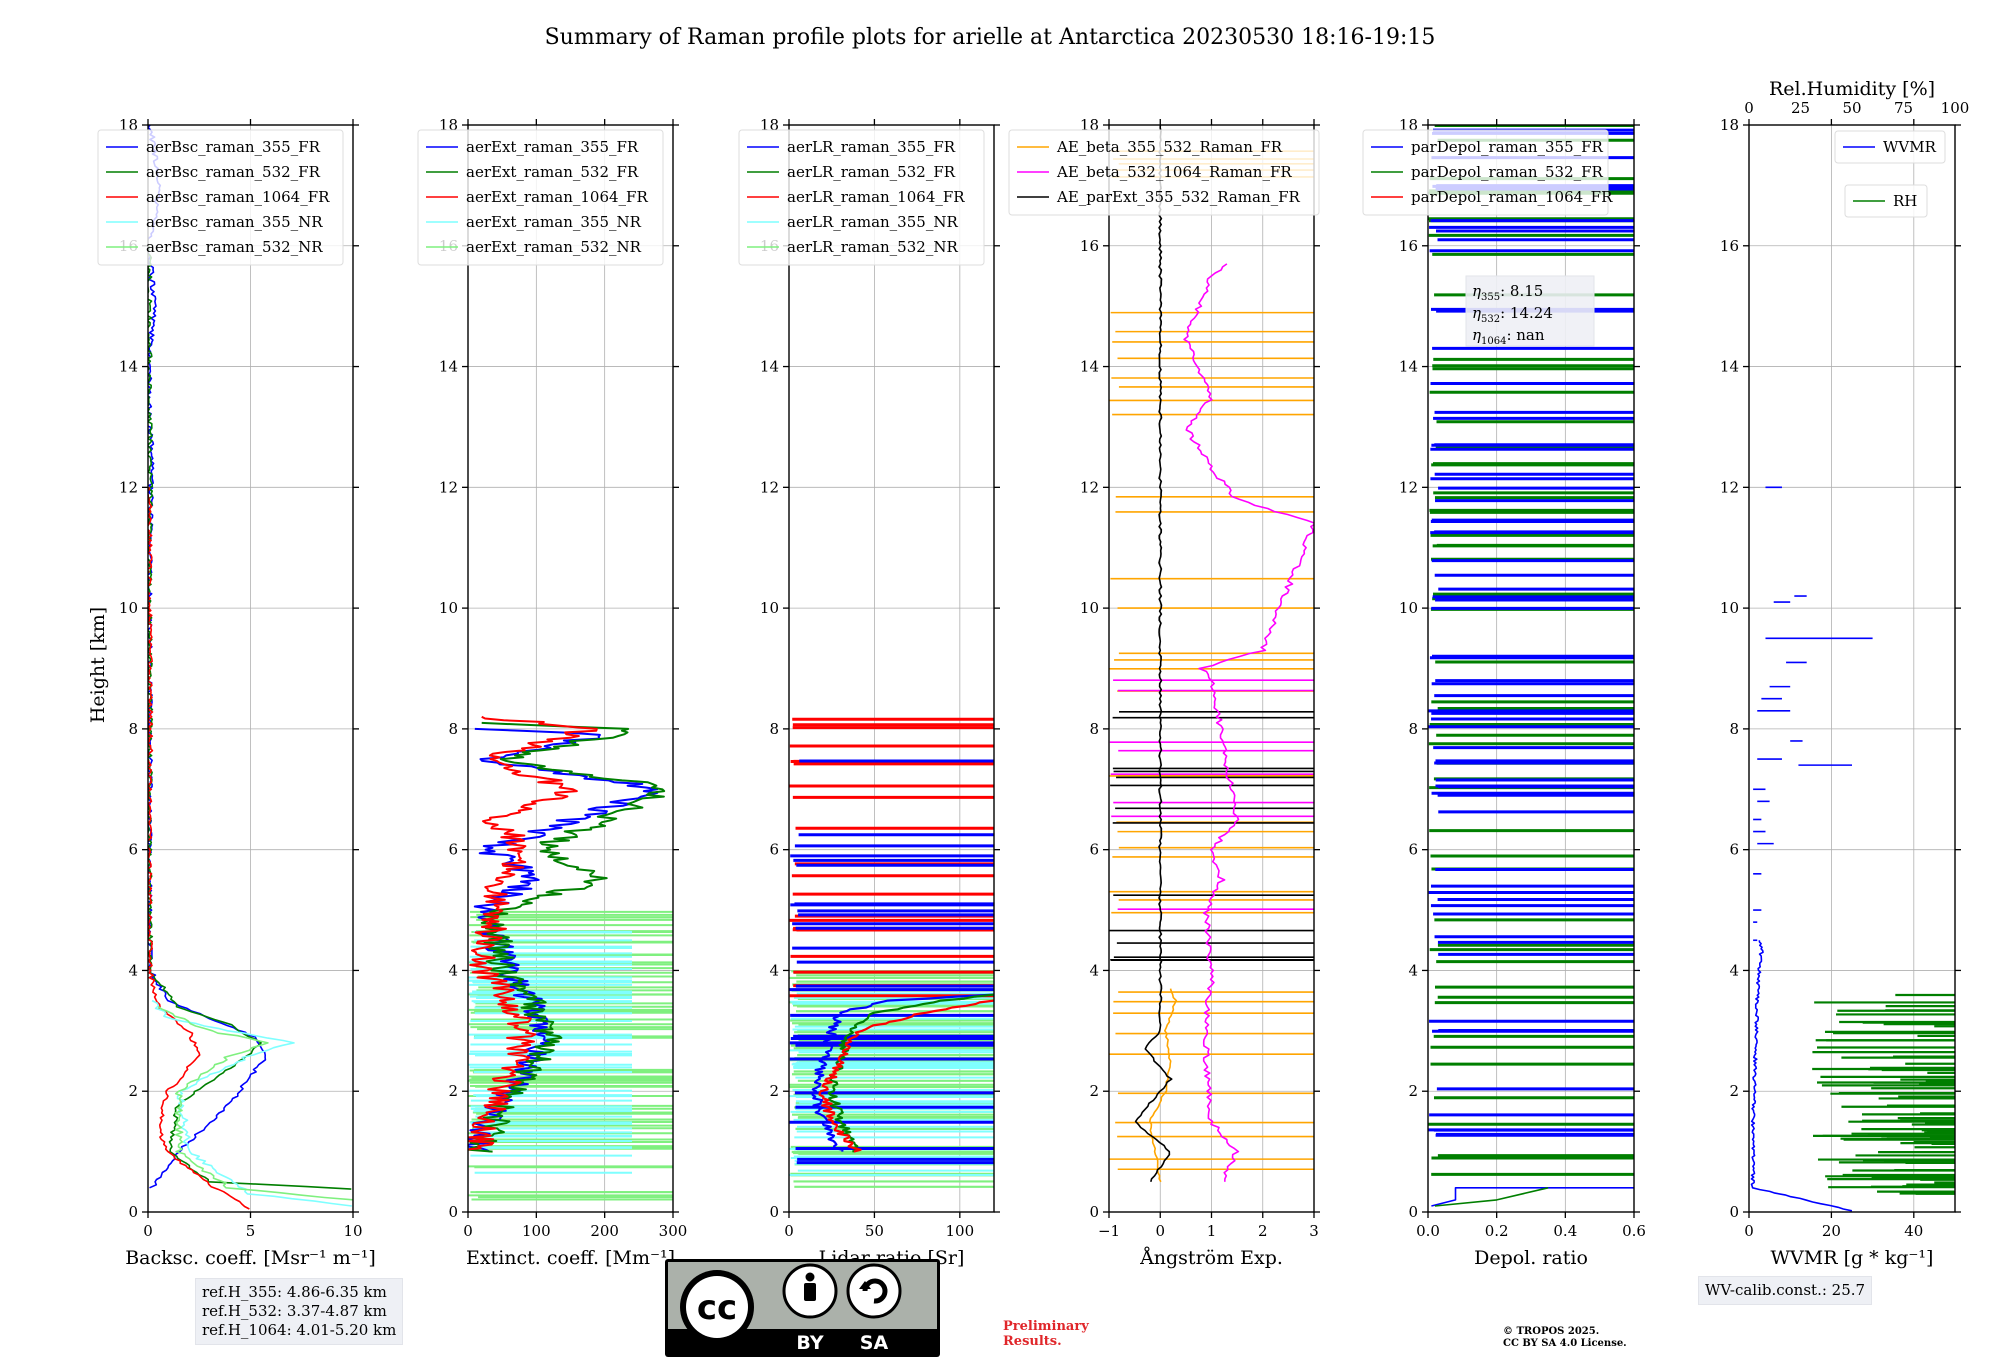  Describe the element at coordinates (234, 247) in the screenshot. I see `legend-label: aerBsc_raman_532_NR` at that location.